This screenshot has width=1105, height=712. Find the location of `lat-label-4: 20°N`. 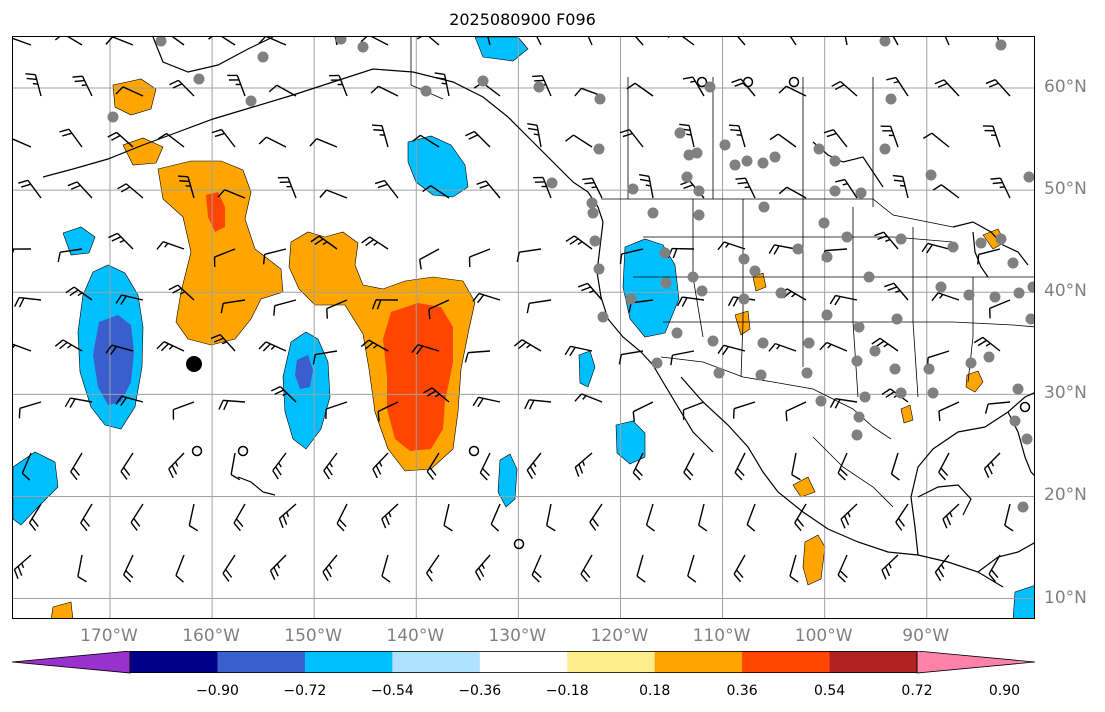

lat-label-4: 20°N is located at coordinates (1065, 495).